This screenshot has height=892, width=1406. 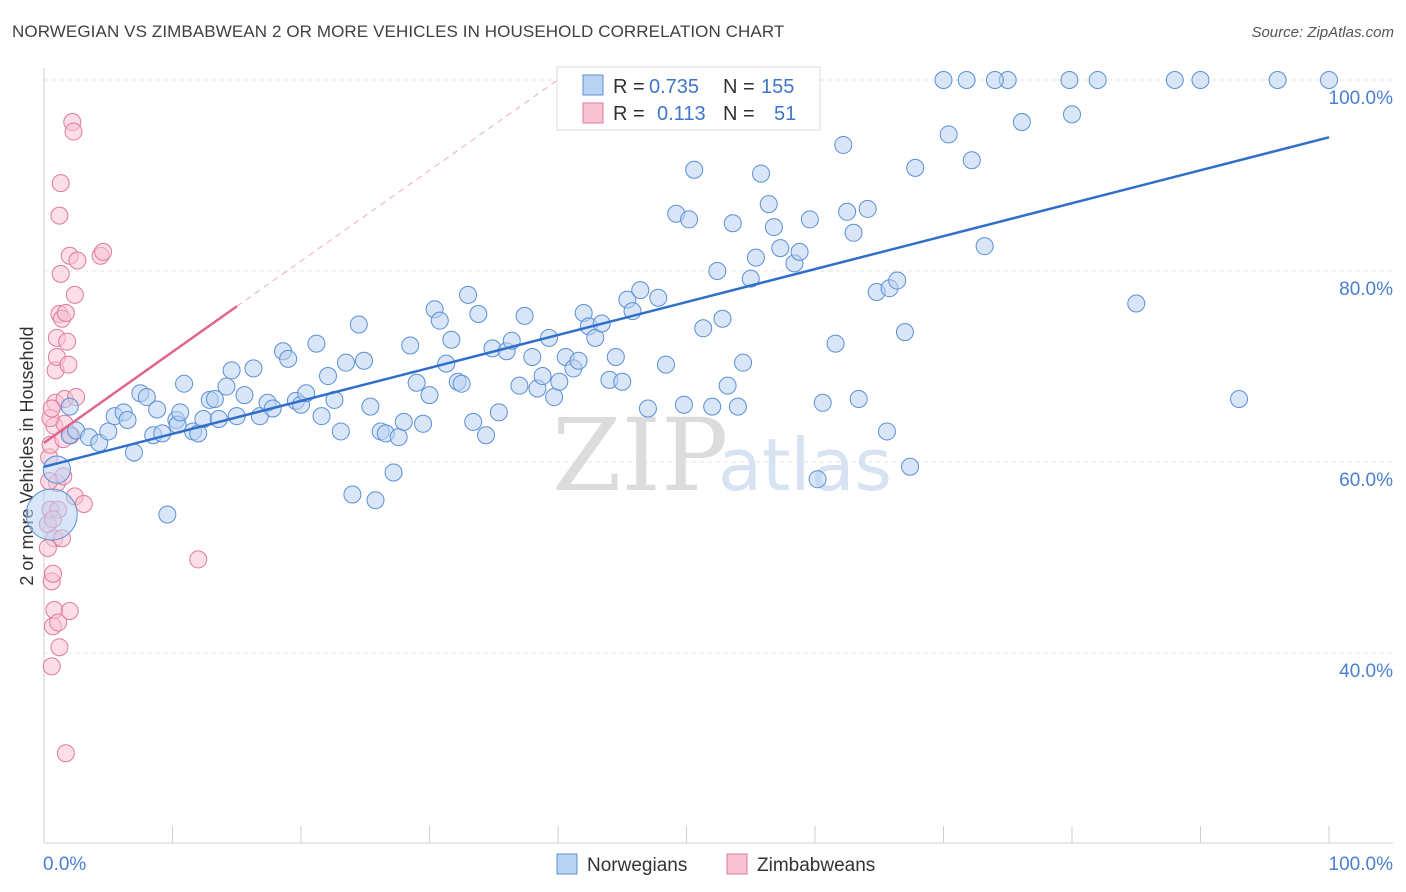 I want to click on zimbabwean-points, so click(x=123, y=438).